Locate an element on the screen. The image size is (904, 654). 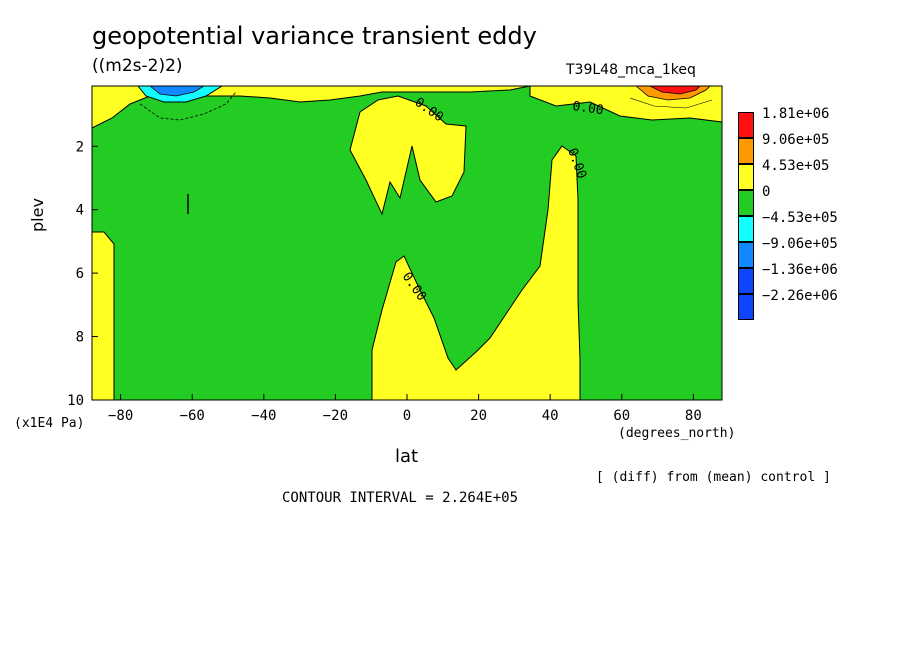
diff-note: [ (diff) from (mean) control ] is located at coordinates (713, 477).